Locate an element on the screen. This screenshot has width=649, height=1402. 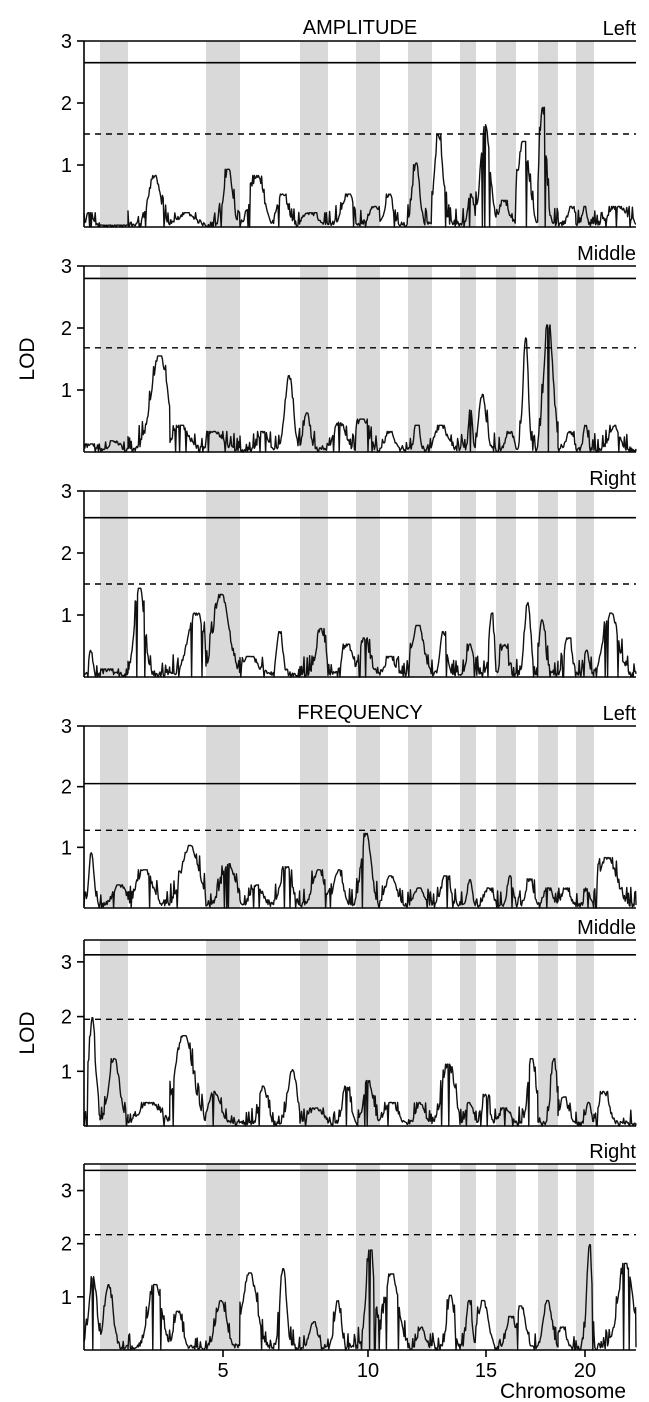
x-tick-label: 5 is located at coordinates (222, 1371).